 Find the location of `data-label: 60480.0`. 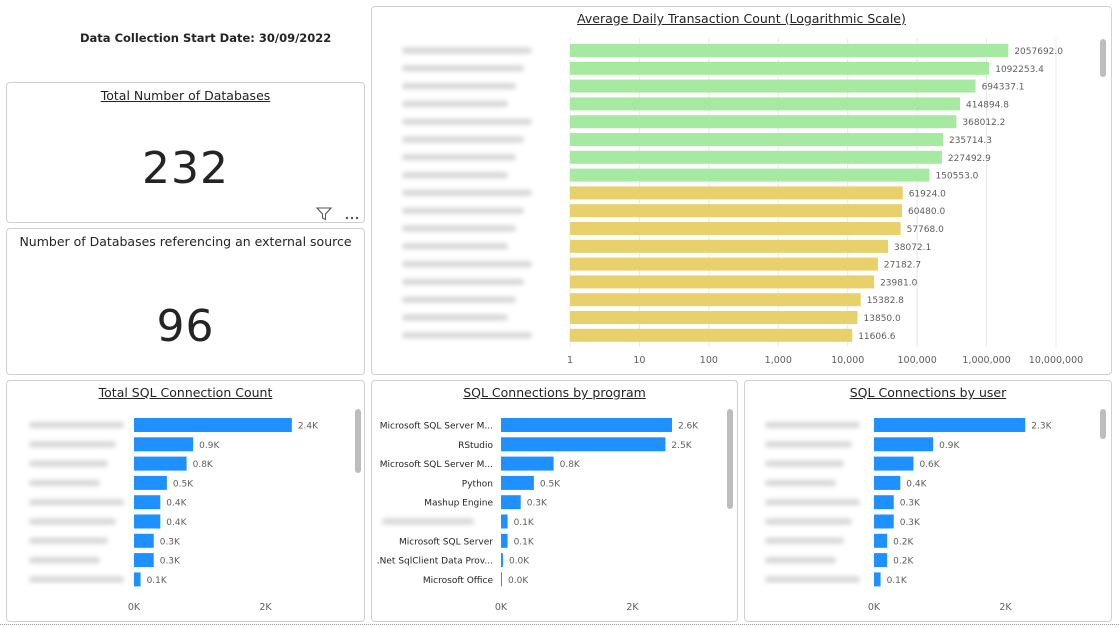

data-label: 60480.0 is located at coordinates (926, 212).